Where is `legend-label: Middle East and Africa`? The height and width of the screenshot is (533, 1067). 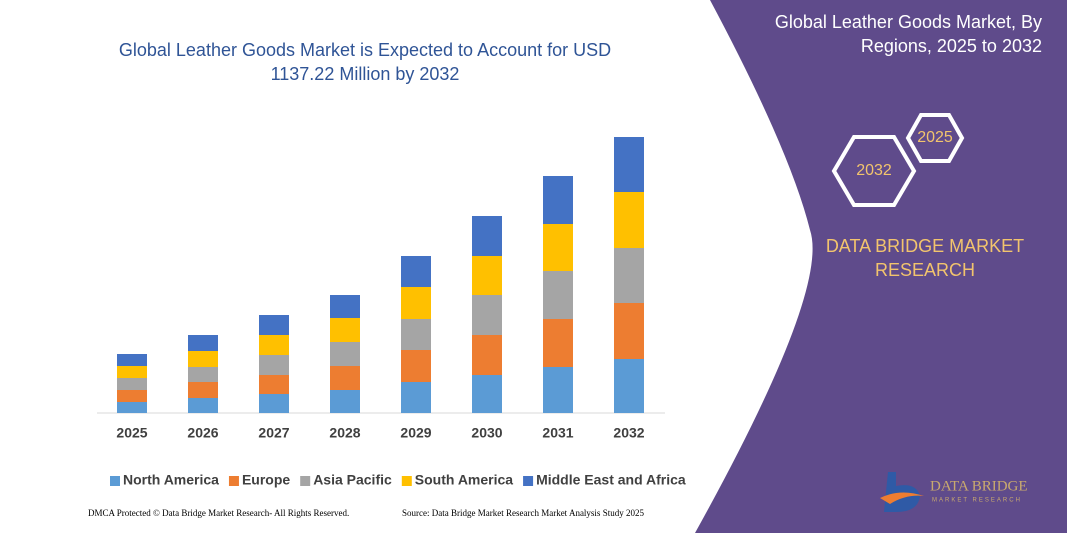 legend-label: Middle East and Africa is located at coordinates (611, 480).